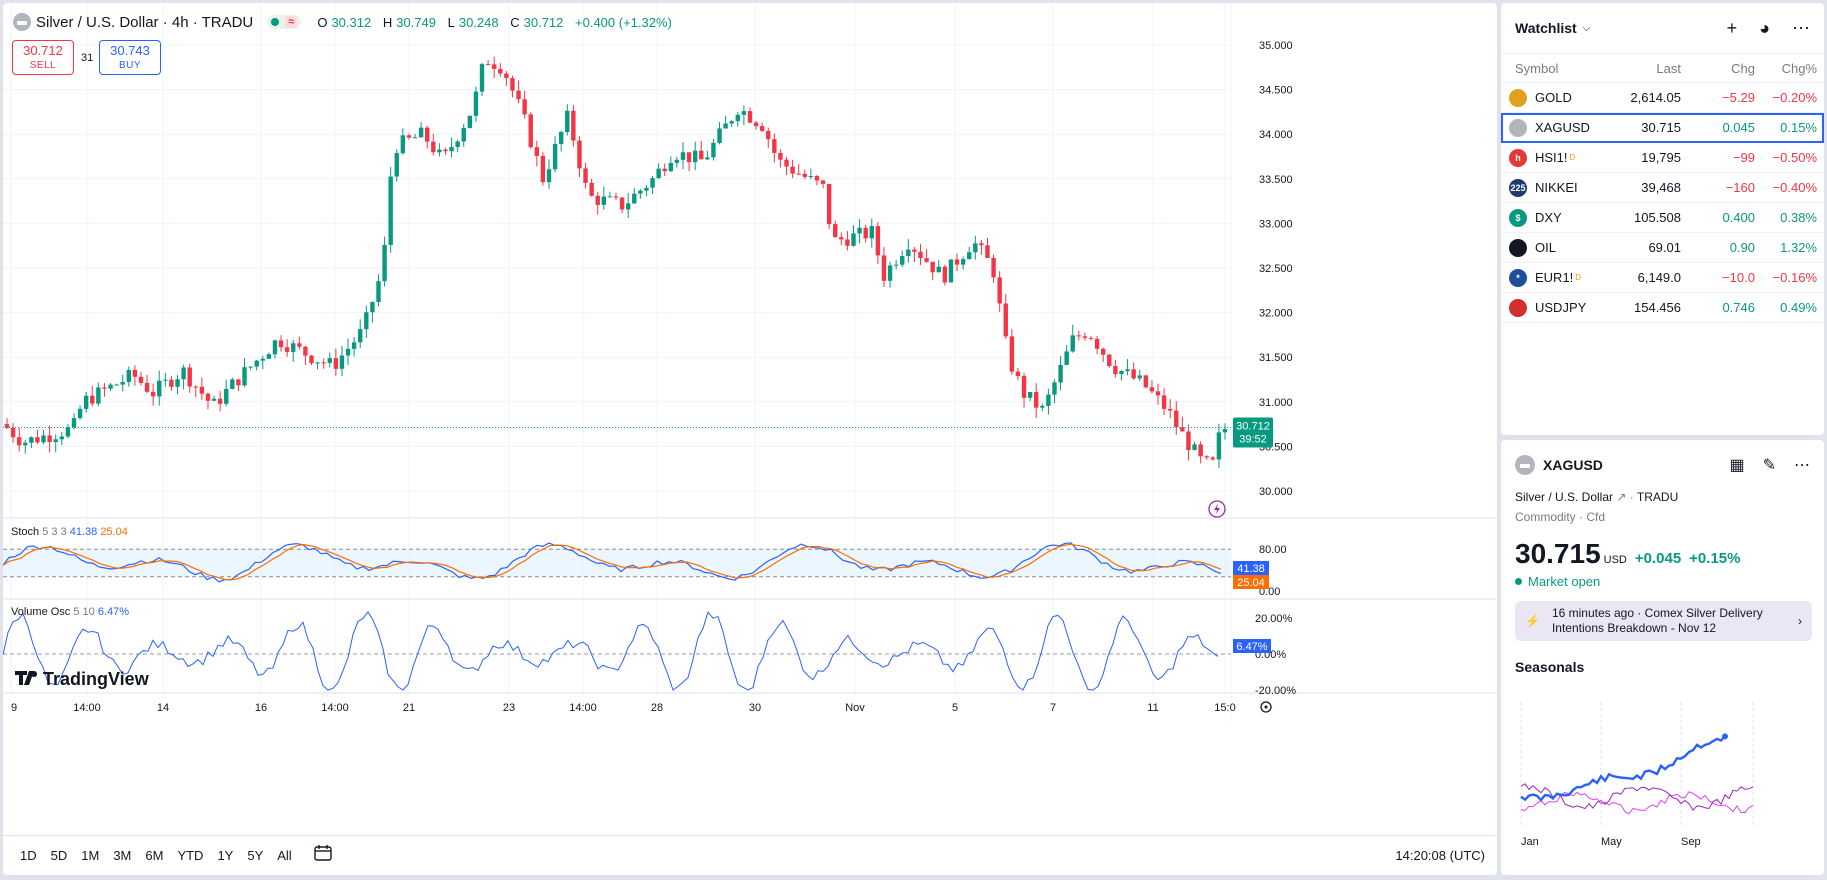 The image size is (1827, 880). Describe the element at coordinates (225, 855) in the screenshot. I see `range-1y: 1Y` at that location.